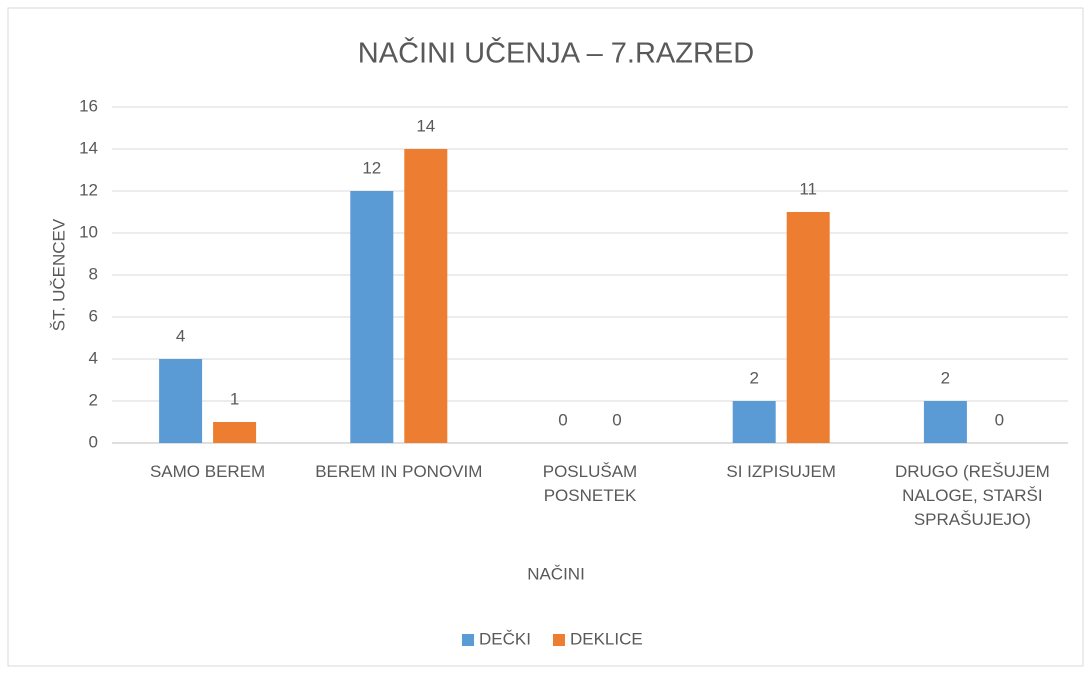  Describe the element at coordinates (93, 441) in the screenshot. I see `y-tick-label: 0` at that location.